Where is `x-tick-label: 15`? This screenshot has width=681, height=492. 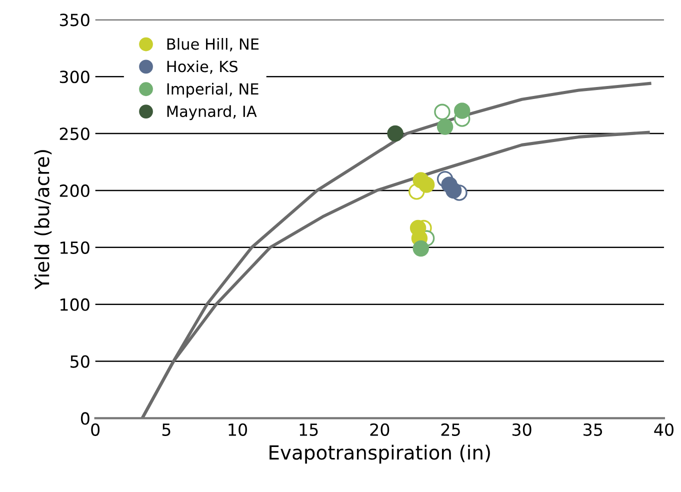
x-tick-label: 15 is located at coordinates (309, 430).